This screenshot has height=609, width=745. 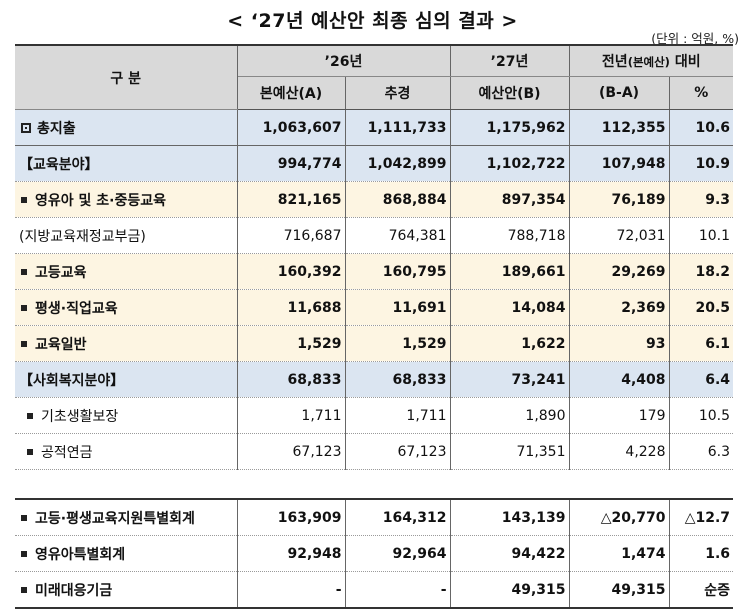 I want to click on row-label-cell: 평생·직업교육, so click(x=126, y=307).